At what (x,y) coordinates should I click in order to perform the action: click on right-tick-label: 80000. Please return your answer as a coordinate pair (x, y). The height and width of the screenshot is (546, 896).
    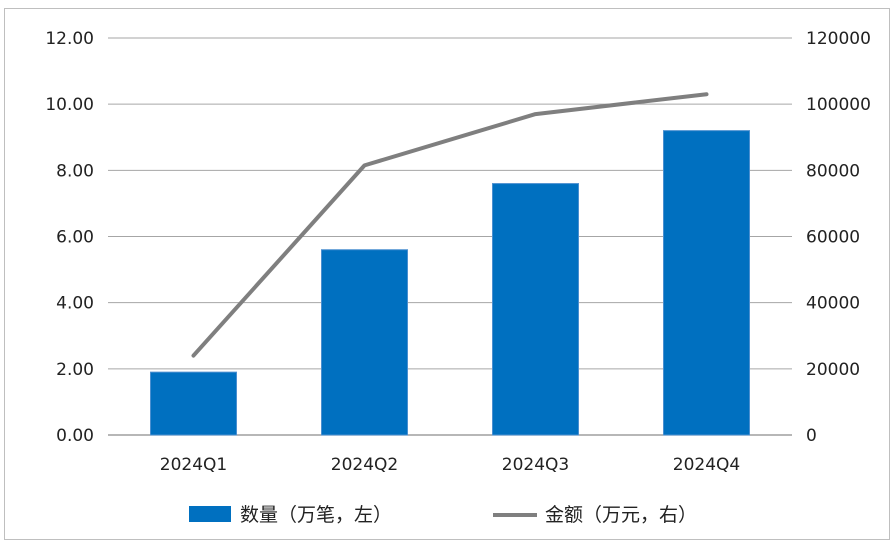
    Looking at the image, I should click on (833, 171).